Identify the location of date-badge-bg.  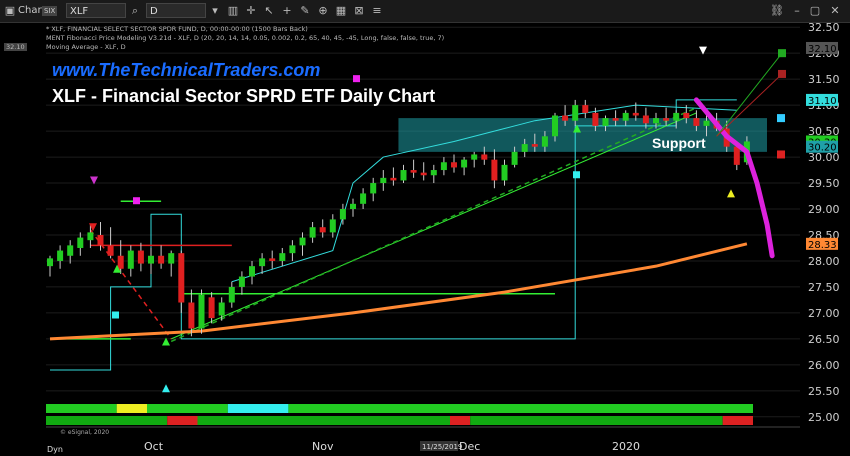
(439, 446).